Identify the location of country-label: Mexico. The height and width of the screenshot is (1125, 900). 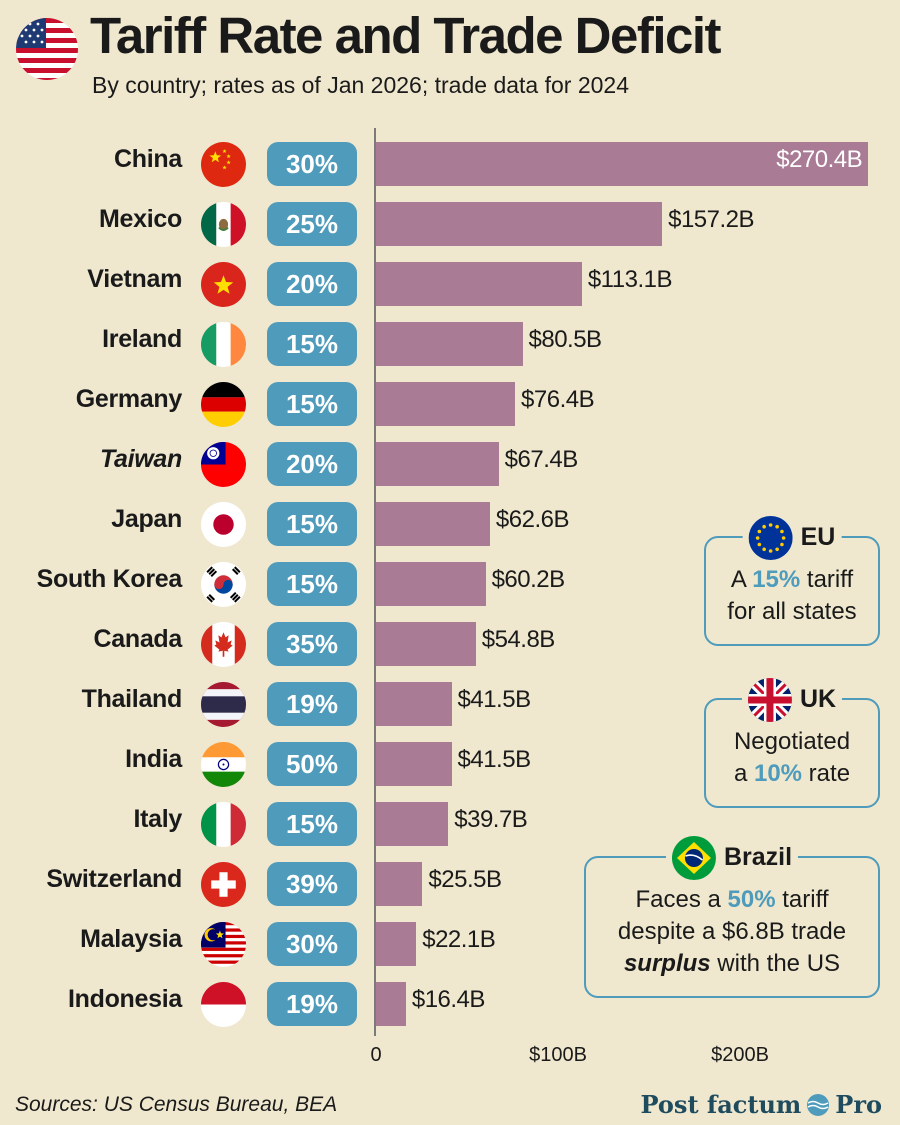
(140, 219).